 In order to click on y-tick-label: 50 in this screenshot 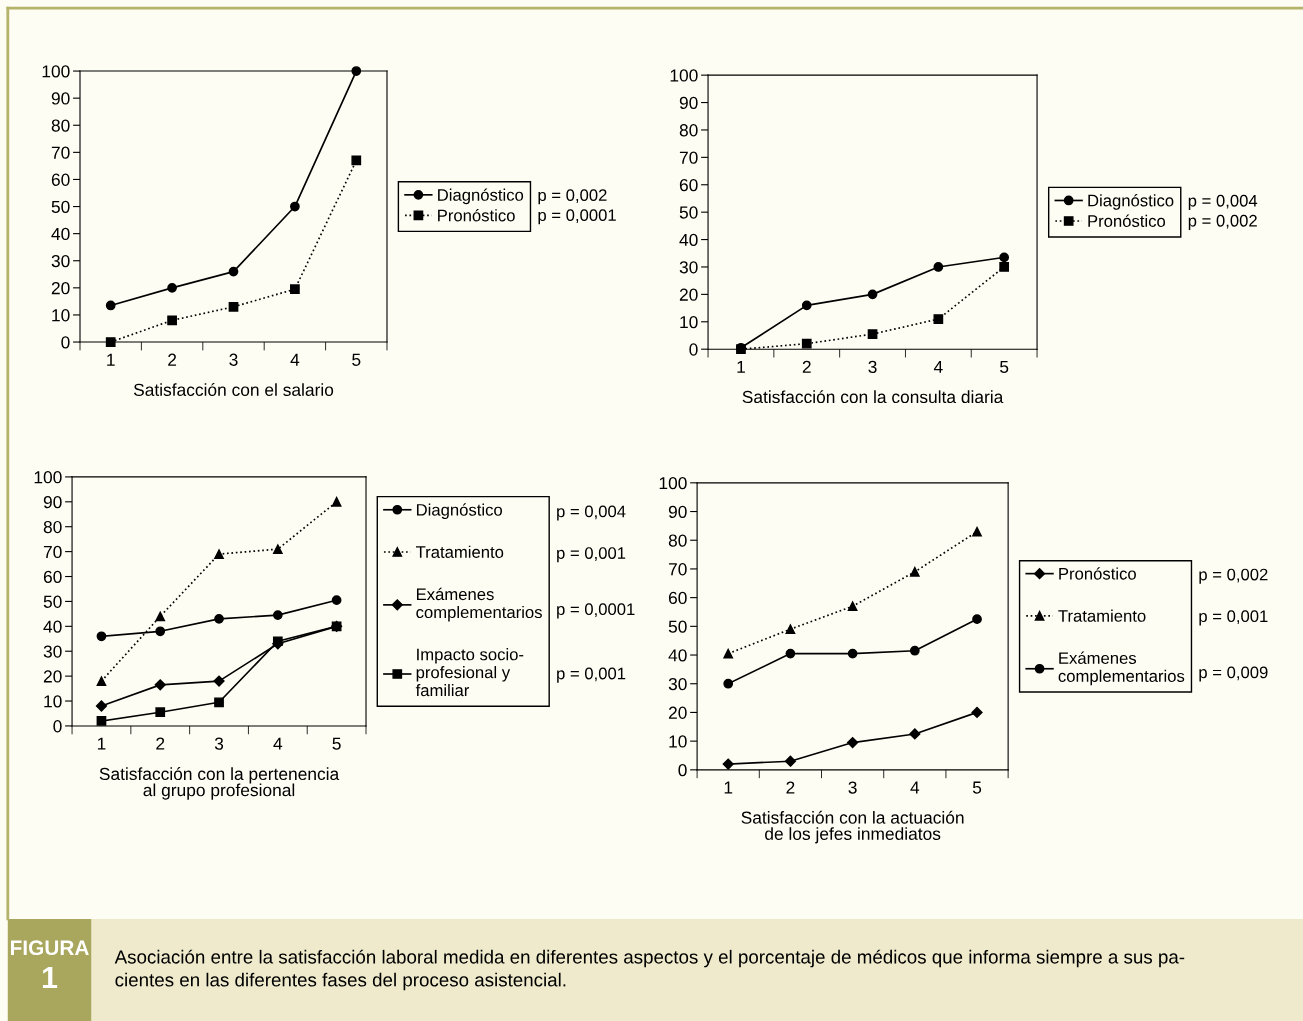, I will do `click(52, 601)`.